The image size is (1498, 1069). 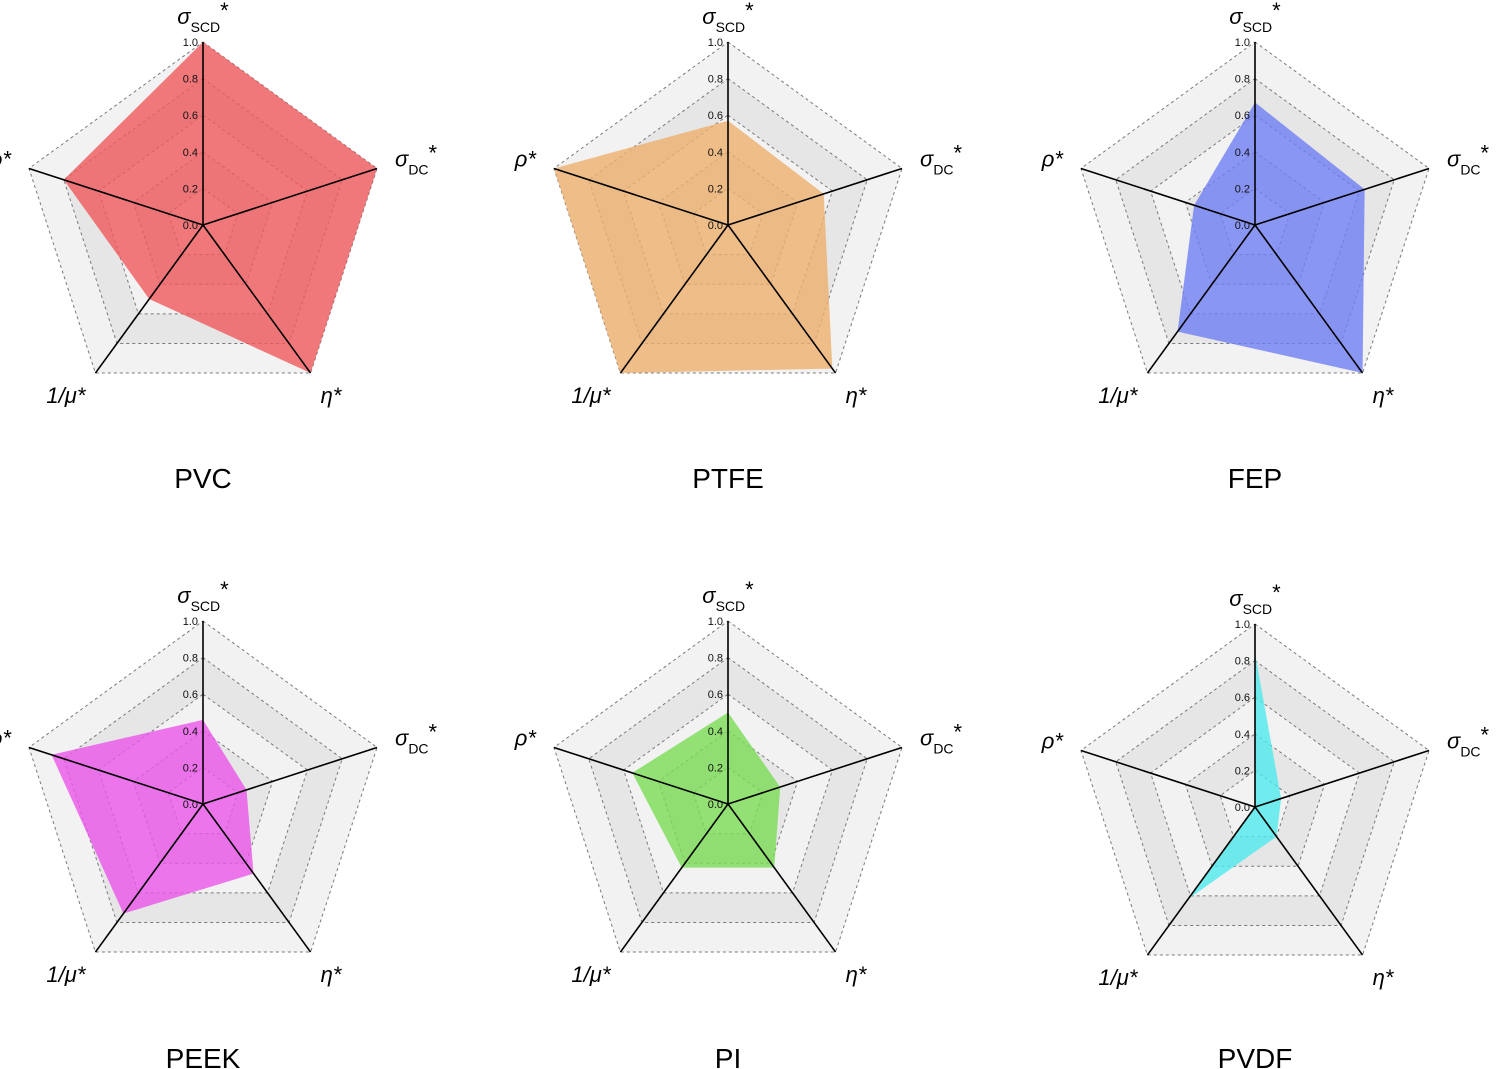 What do you see at coordinates (1255, 1056) in the screenshot?
I see `panel-title: PVDF` at bounding box center [1255, 1056].